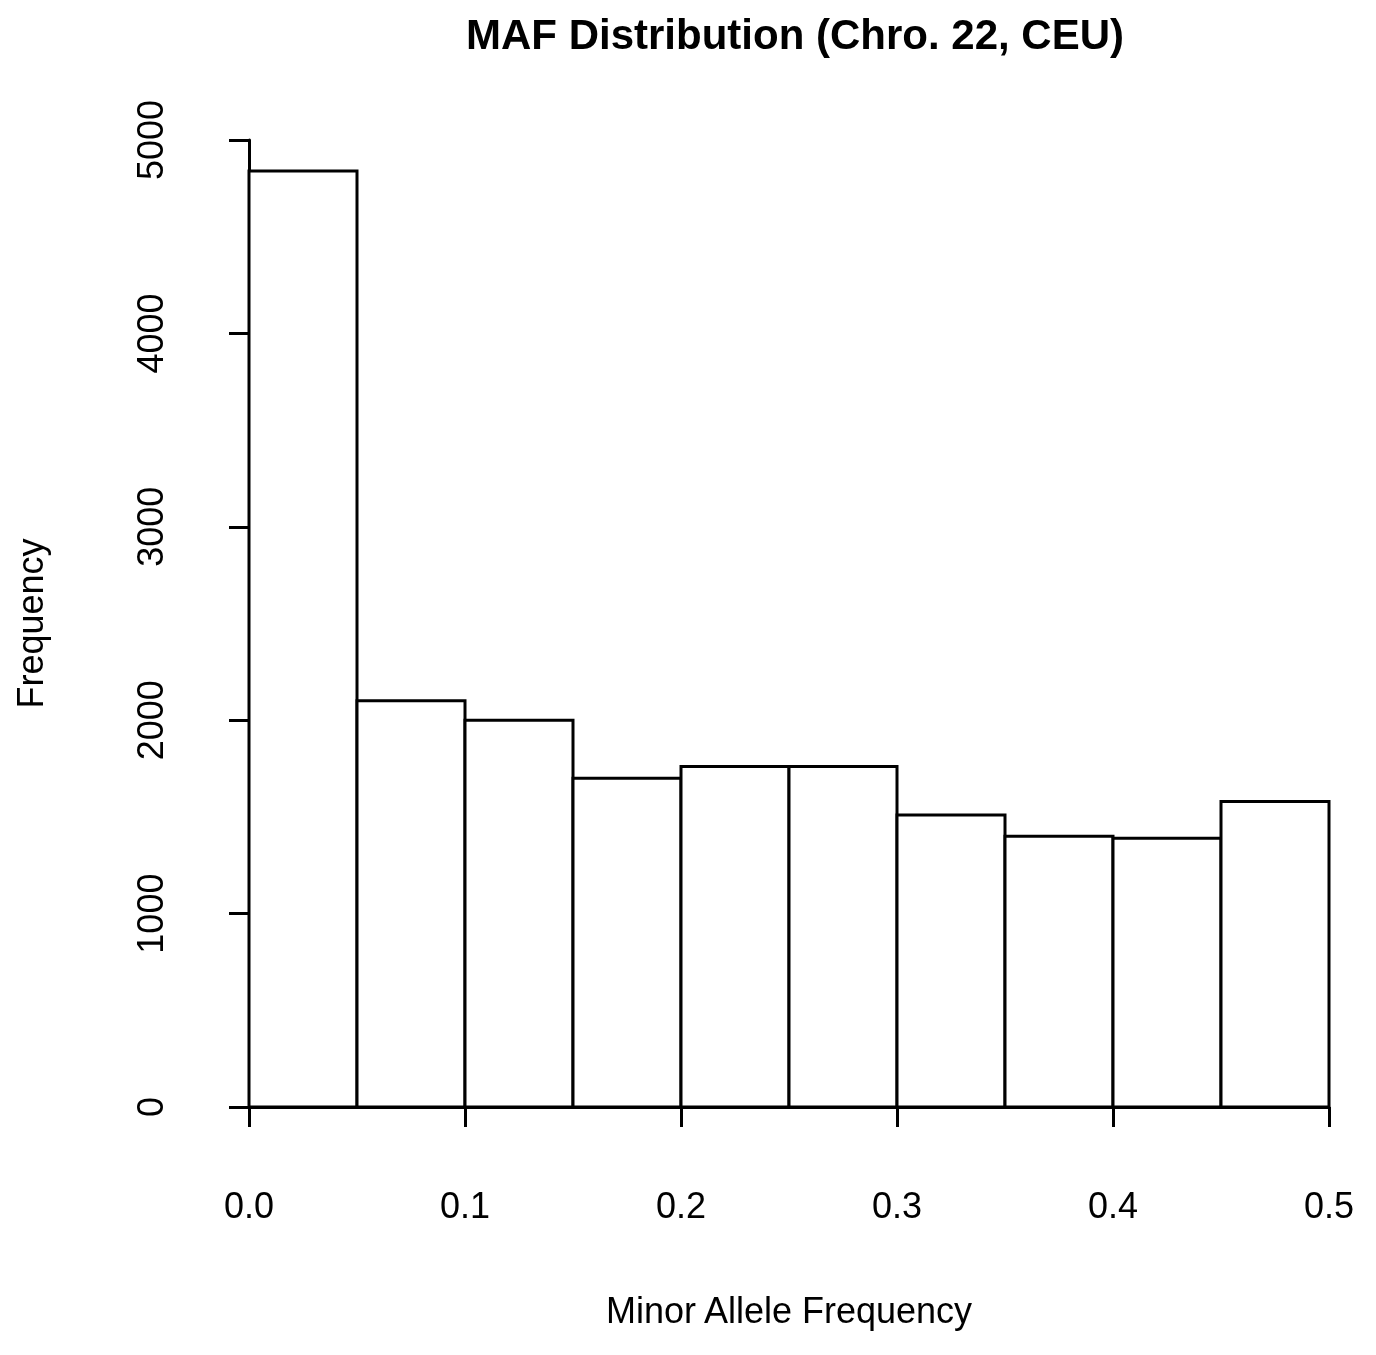  Describe the element at coordinates (897, 1205) in the screenshot. I see `x-tick-label: 0.3` at that location.